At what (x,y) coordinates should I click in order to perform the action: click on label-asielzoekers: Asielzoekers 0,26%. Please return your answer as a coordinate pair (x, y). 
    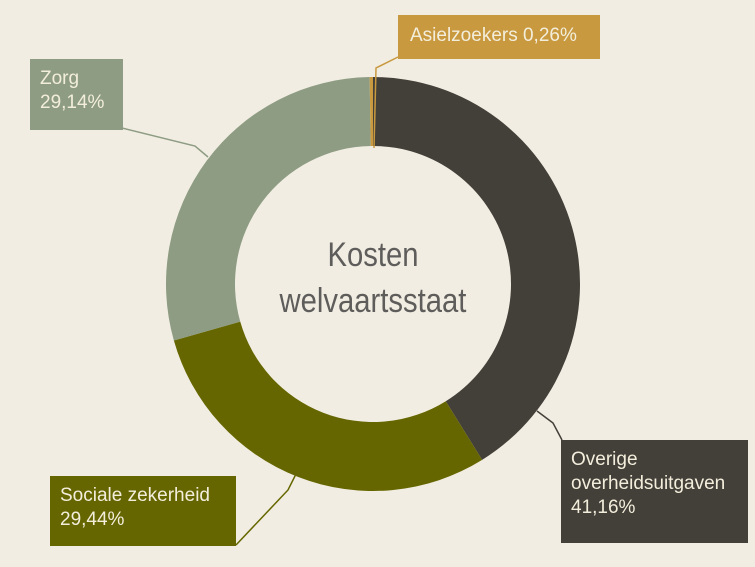
    Looking at the image, I should click on (499, 37).